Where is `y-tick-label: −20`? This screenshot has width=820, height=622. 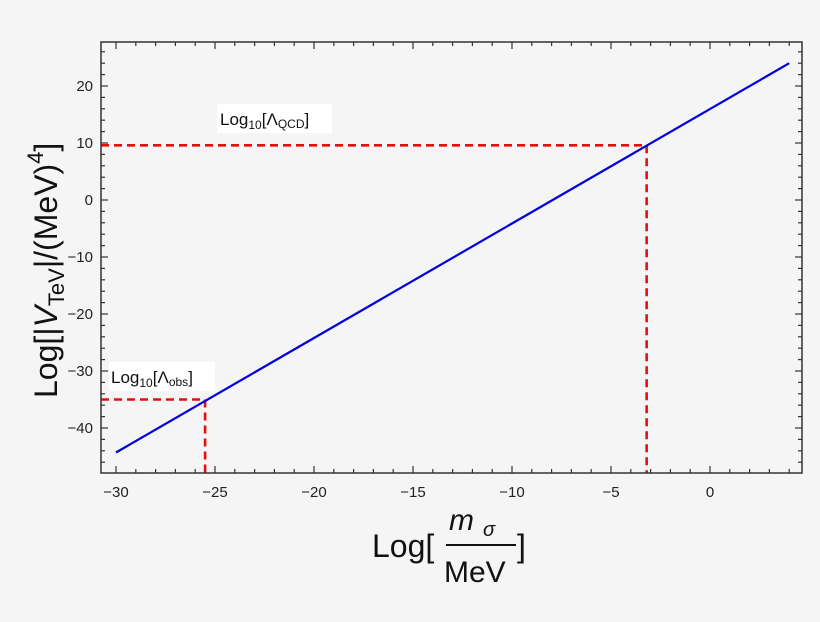
y-tick-label: −20 is located at coordinates (80, 314).